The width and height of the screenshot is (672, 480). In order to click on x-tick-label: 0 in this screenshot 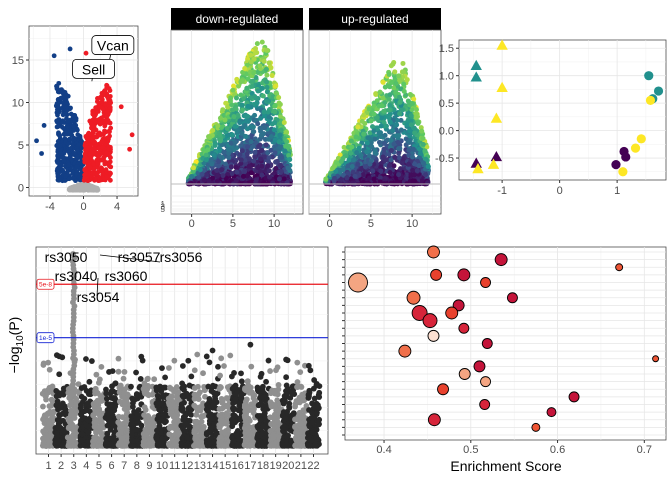, I will do `click(560, 191)`.